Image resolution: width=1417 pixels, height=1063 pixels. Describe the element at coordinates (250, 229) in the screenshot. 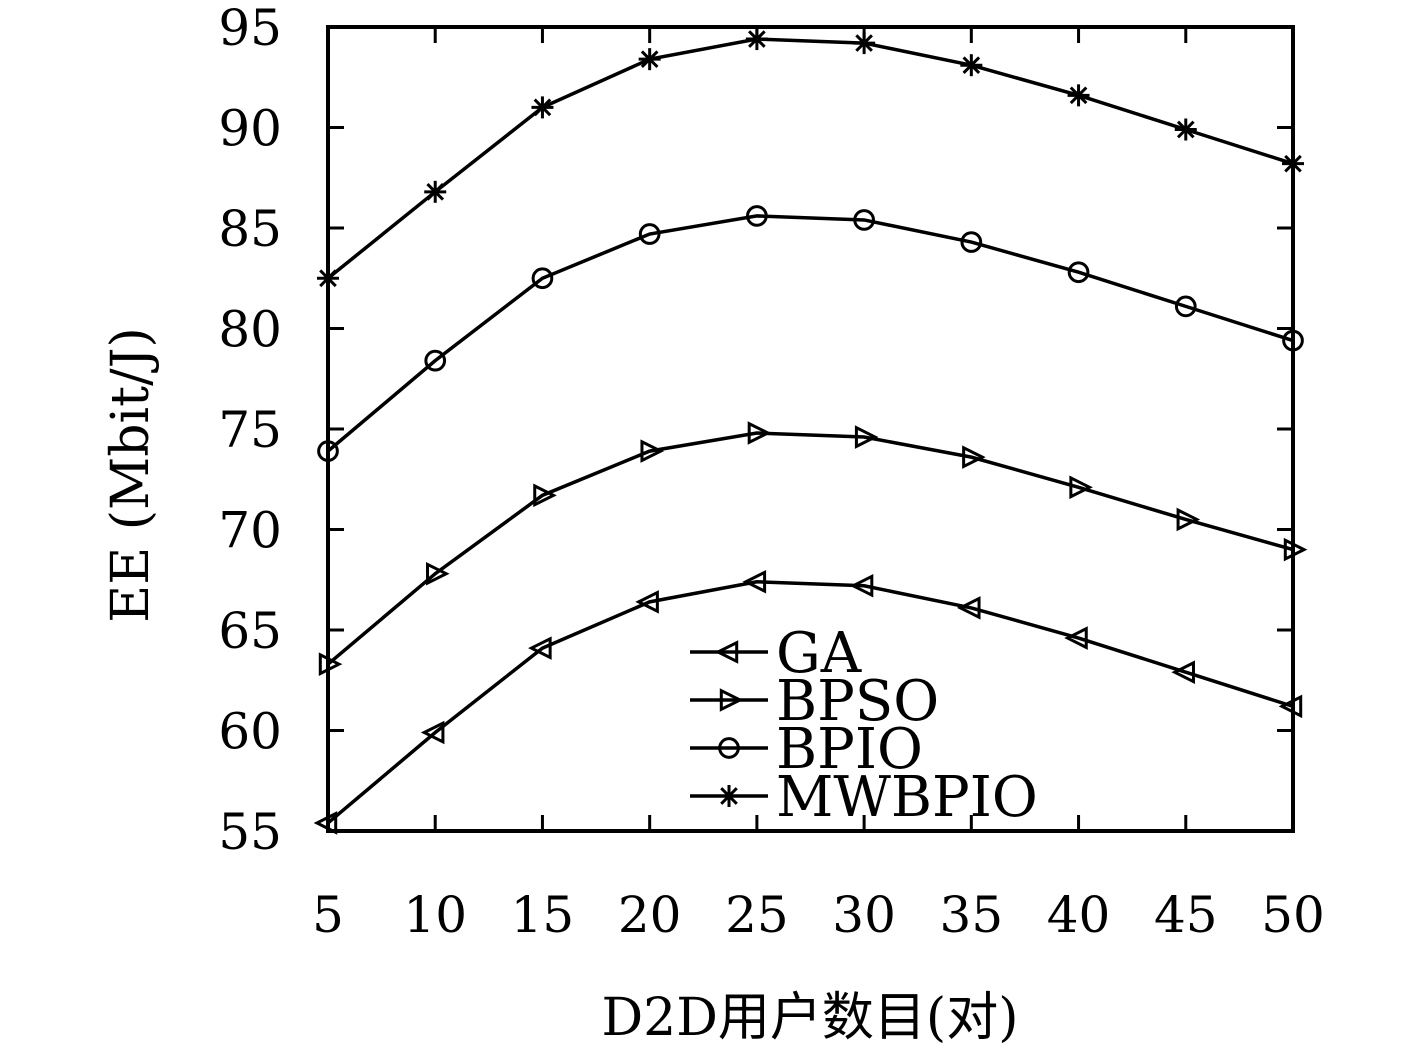

I see `y-tick-label: 85` at that location.